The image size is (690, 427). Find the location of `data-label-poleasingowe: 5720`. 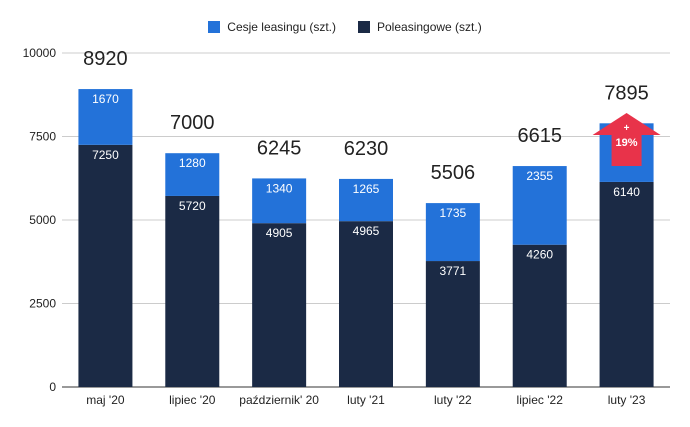

data-label-poleasingowe: 5720 is located at coordinates (192, 206).